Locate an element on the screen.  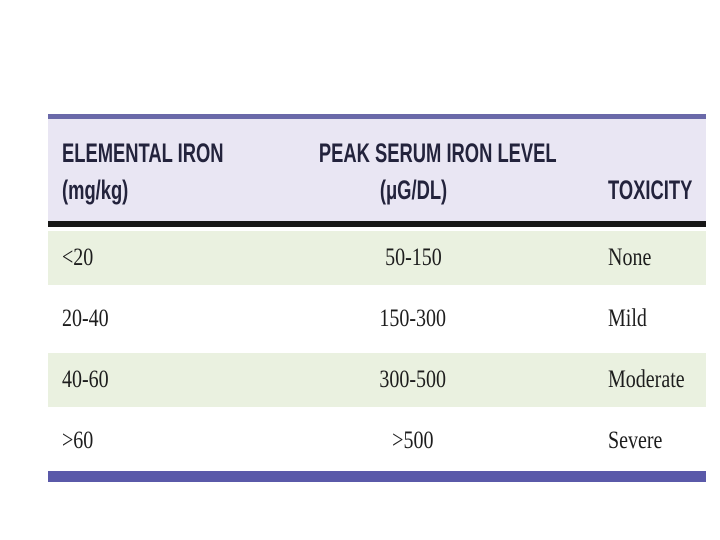
header-text: TOXICITY is located at coordinates (650, 190).